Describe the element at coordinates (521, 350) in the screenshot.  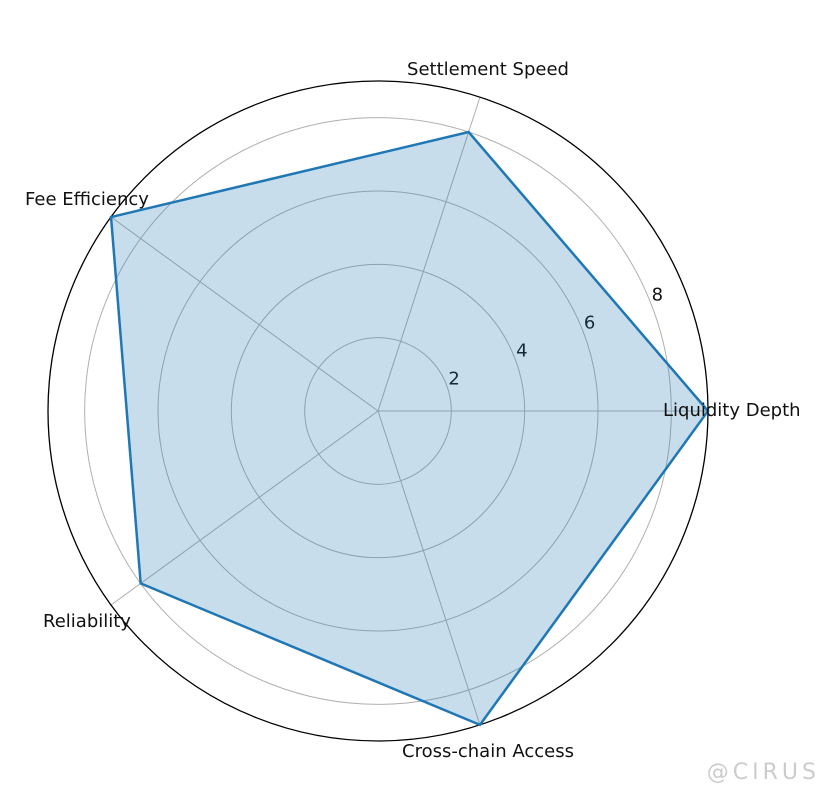
I see `r-tick-label: 4` at that location.